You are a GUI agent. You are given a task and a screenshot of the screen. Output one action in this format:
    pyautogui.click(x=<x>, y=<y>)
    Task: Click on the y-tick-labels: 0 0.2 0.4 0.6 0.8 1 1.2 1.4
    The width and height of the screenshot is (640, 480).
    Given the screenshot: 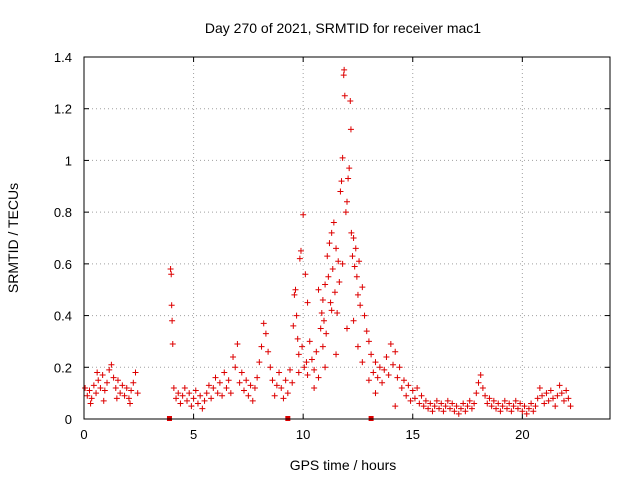 What is the action you would take?
    pyautogui.click(x=63, y=238)
    